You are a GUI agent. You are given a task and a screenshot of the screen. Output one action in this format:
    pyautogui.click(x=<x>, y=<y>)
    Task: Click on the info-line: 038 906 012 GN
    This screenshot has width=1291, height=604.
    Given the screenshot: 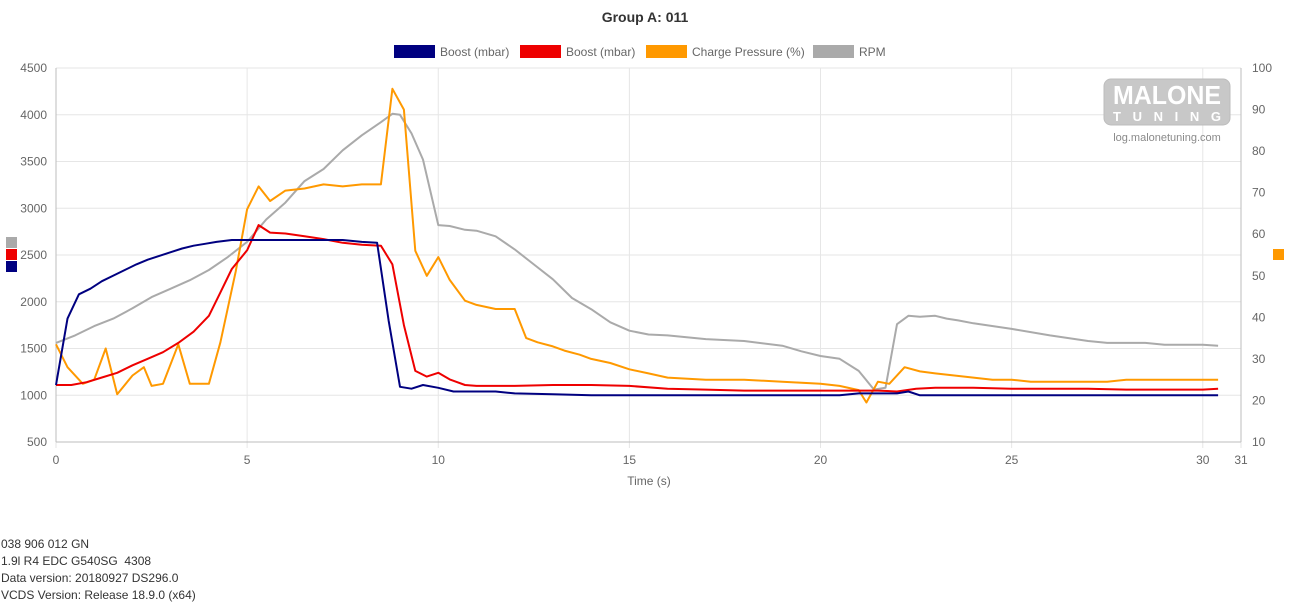 What is the action you would take?
    pyautogui.click(x=45, y=544)
    